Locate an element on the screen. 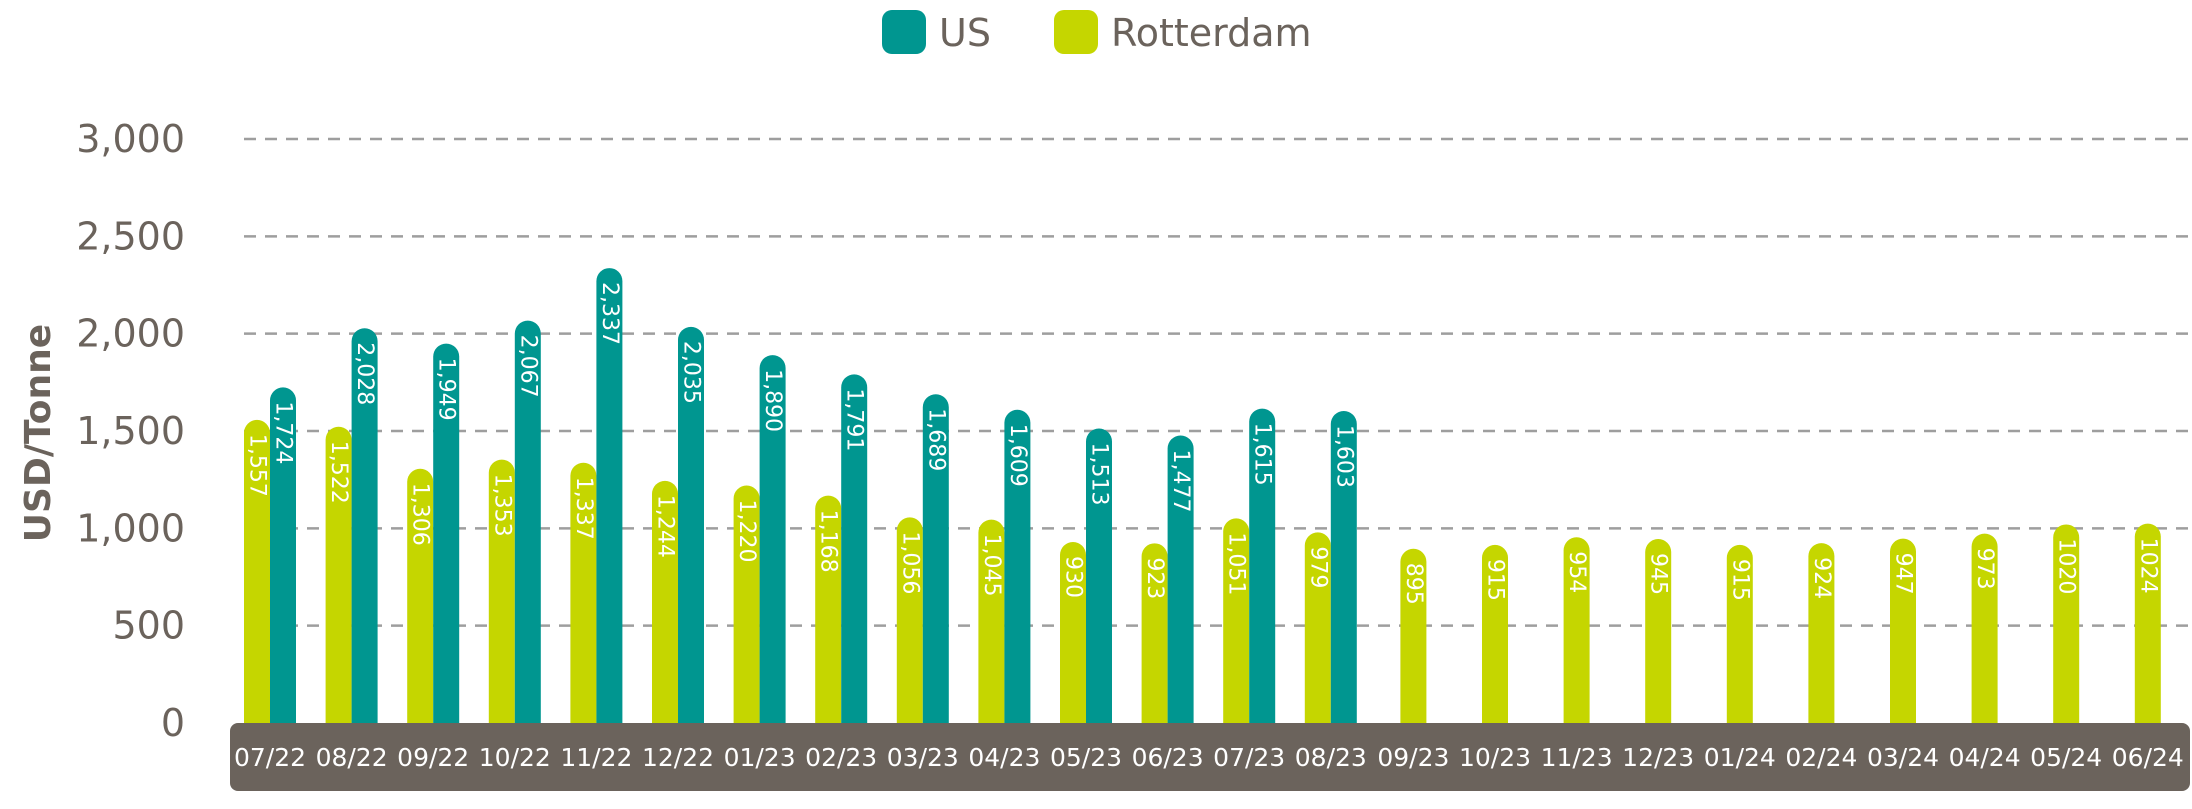  bar-rotterdam-label: 924 is located at coordinates (1821, 578).